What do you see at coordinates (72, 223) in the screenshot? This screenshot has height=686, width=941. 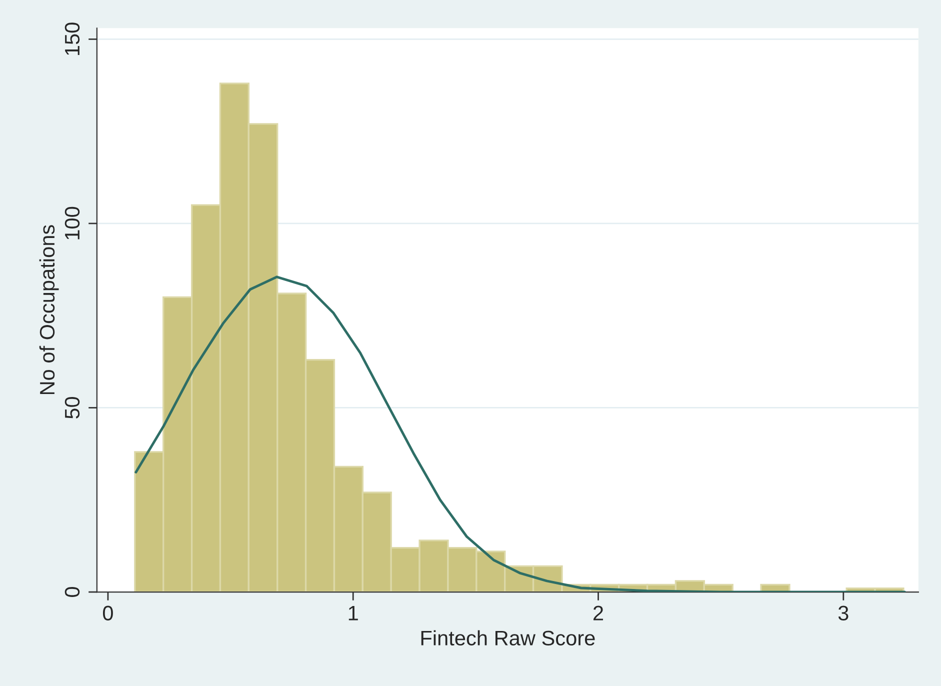 I see `y-tick-label: 100` at bounding box center [72, 223].